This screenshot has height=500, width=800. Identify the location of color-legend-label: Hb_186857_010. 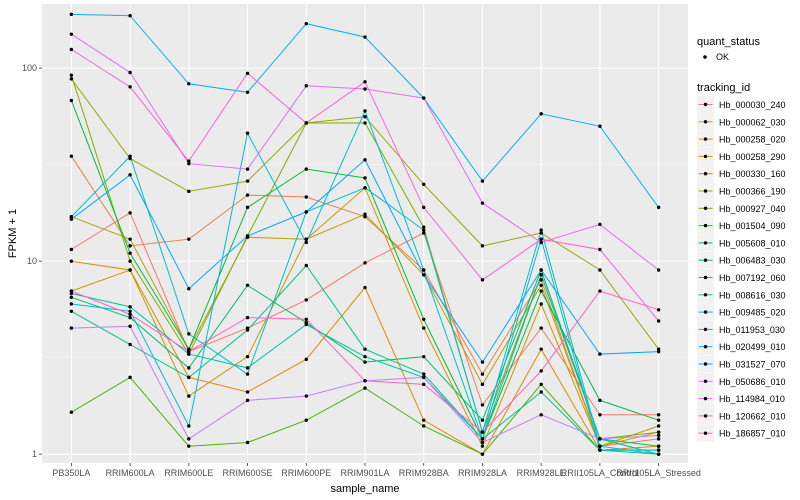
(752, 434).